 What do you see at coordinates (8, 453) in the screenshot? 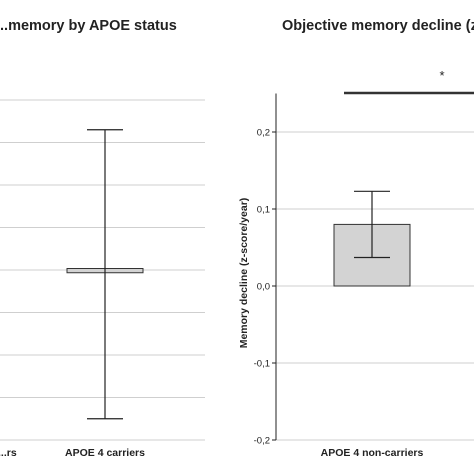
I see `left-category-label-0: ...rs` at bounding box center [8, 453].